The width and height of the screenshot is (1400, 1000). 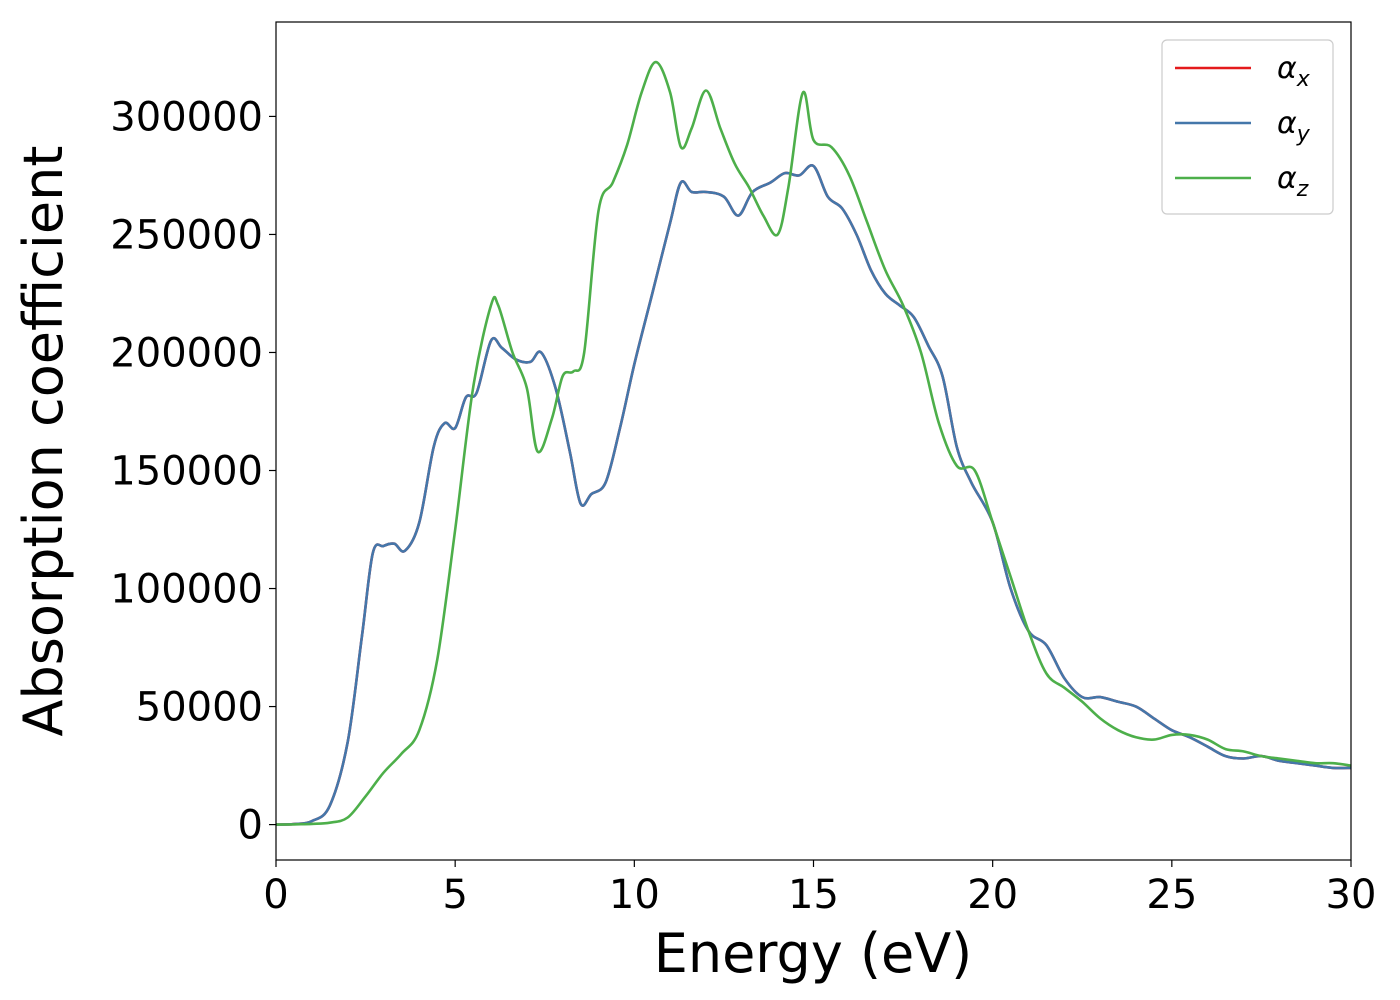 What do you see at coordinates (199, 708) in the screenshot?
I see `y-tick-label: 50000` at bounding box center [199, 708].